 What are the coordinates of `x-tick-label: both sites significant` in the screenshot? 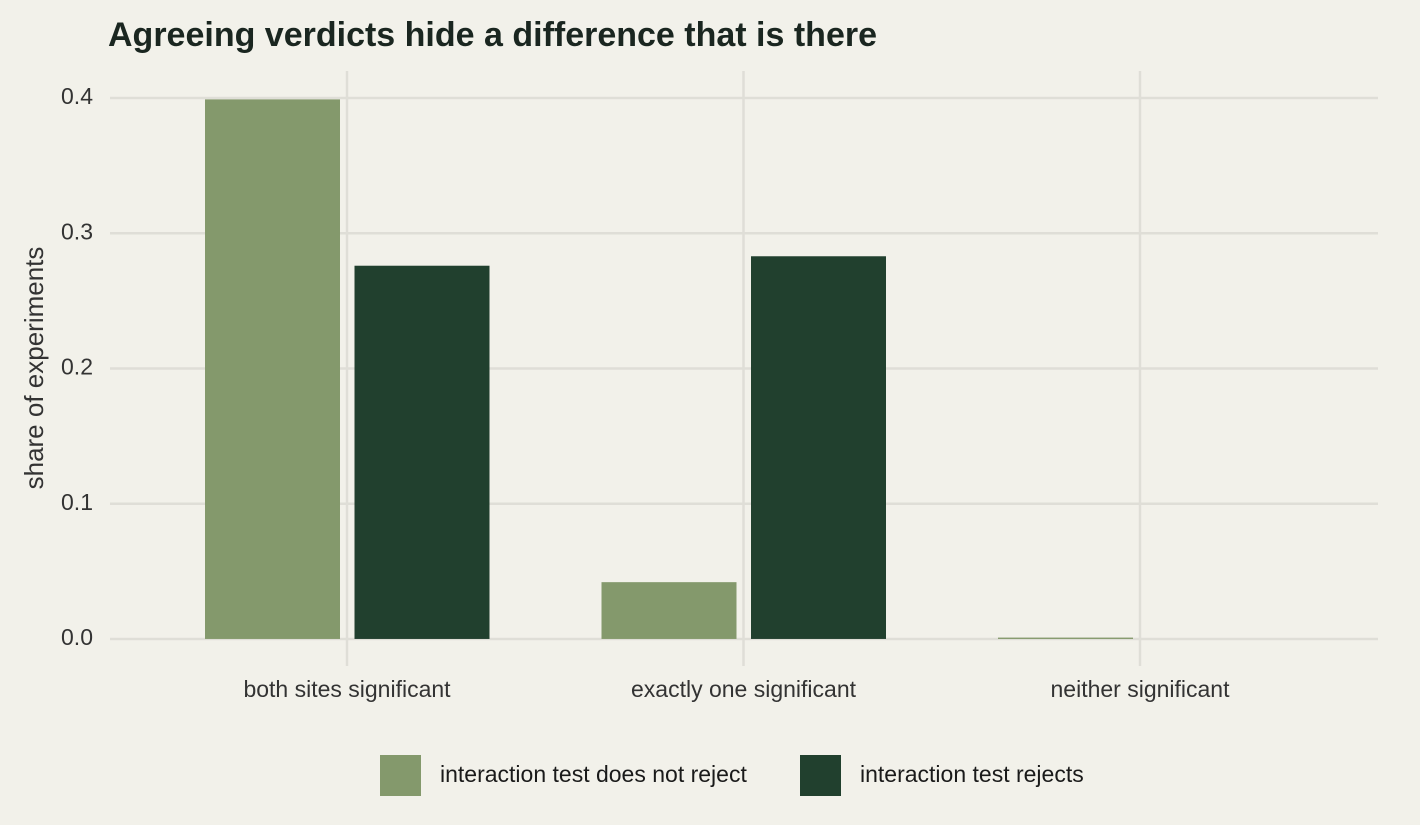 It's located at (347, 689).